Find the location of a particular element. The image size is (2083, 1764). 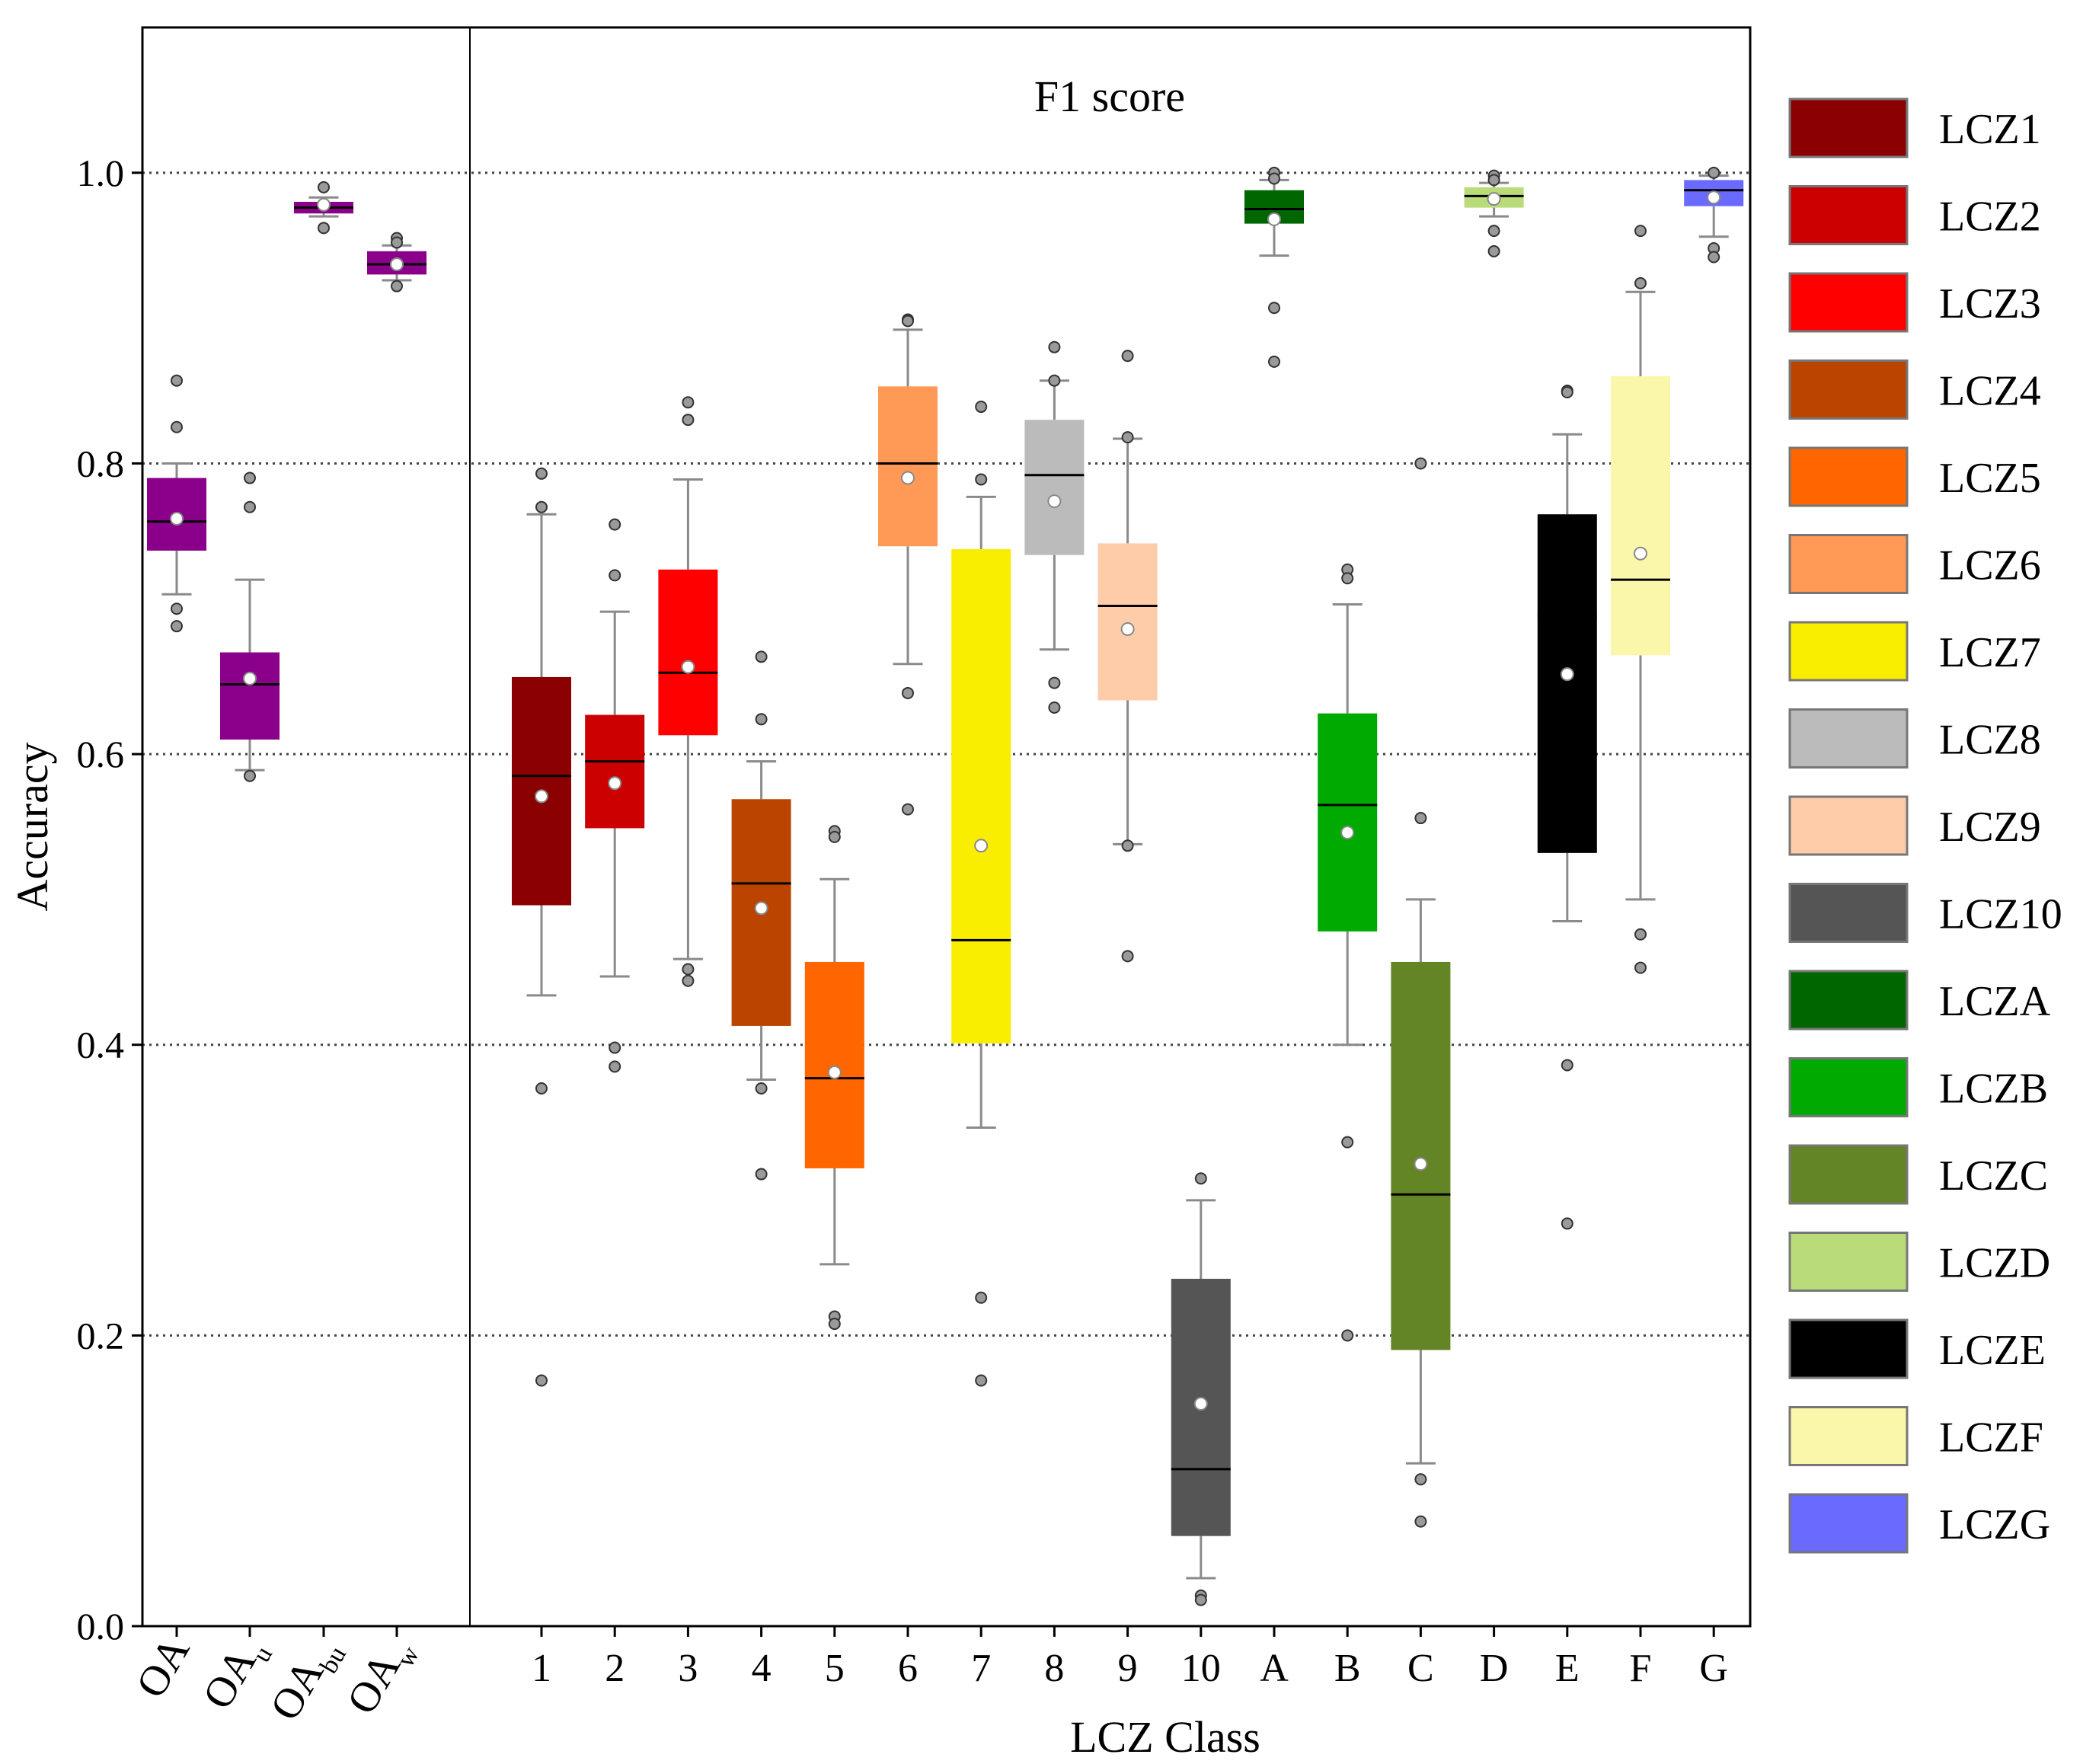

y-axis-label: Accuracy is located at coordinates (32, 826).